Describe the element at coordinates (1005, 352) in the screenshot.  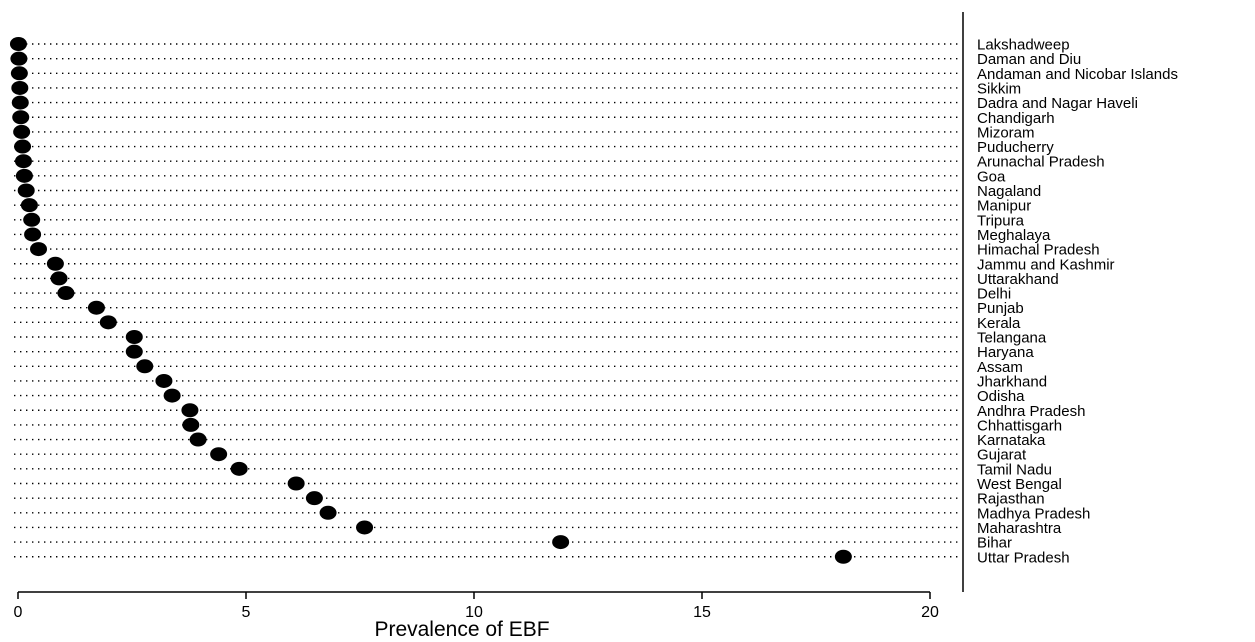
I see `state-label: Haryana` at that location.